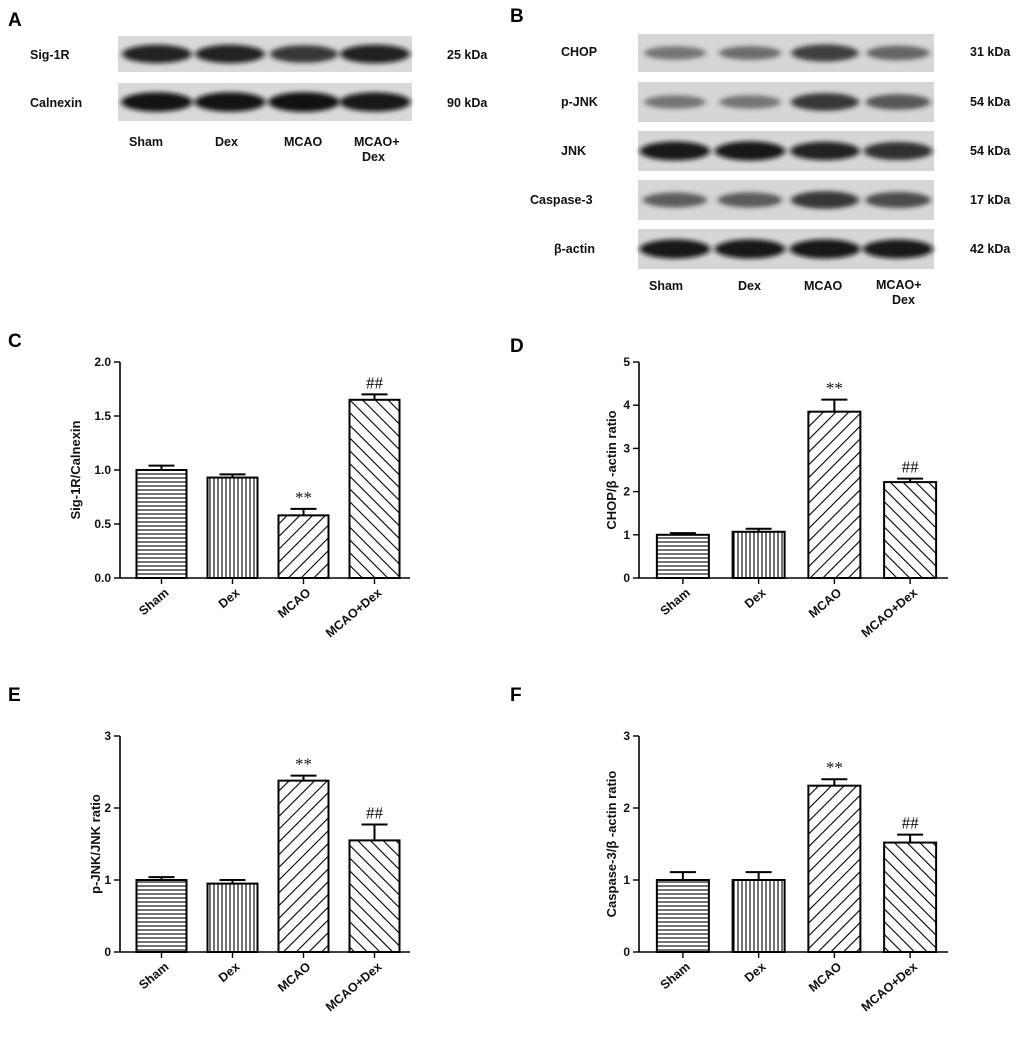 This screenshot has width=1020, height=1040. What do you see at coordinates (561, 200) in the screenshot?
I see `blot-row-label: Caspase-3` at bounding box center [561, 200].